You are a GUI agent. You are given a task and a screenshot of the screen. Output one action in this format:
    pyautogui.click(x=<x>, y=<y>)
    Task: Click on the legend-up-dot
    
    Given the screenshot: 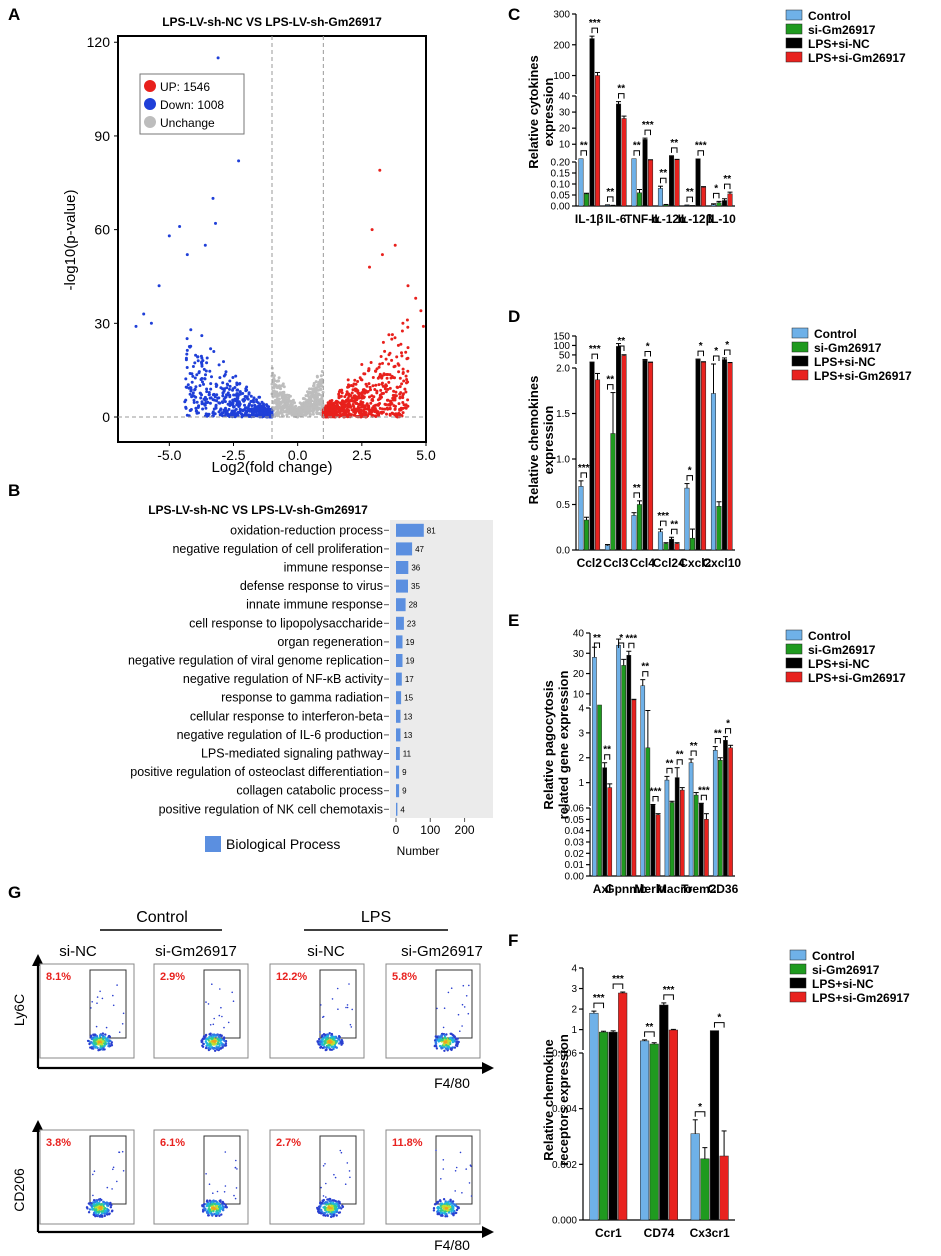 What is the action you would take?
    pyautogui.click(x=150, y=86)
    